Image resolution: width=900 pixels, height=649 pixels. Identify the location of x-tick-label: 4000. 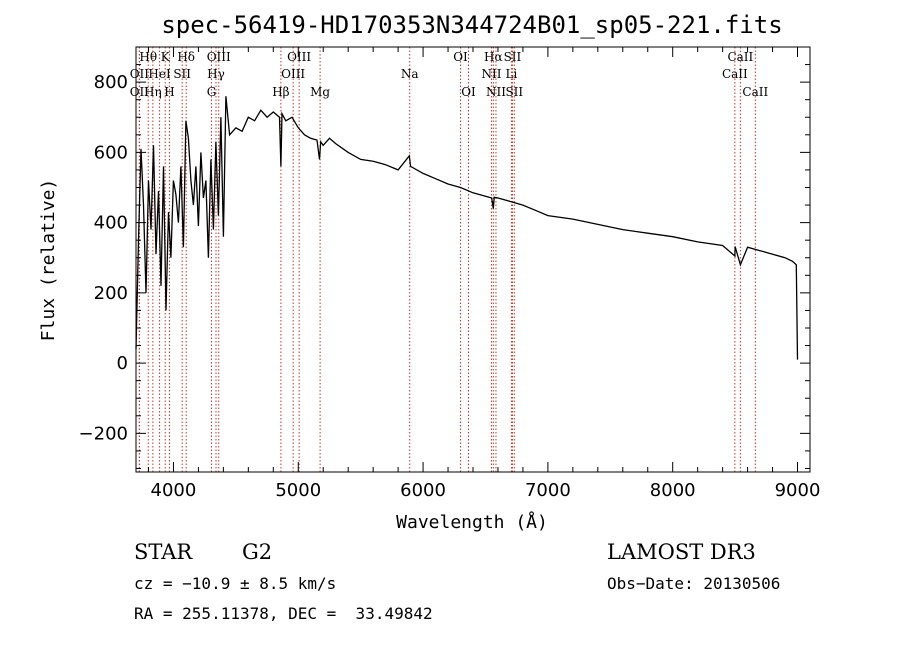
(174, 490).